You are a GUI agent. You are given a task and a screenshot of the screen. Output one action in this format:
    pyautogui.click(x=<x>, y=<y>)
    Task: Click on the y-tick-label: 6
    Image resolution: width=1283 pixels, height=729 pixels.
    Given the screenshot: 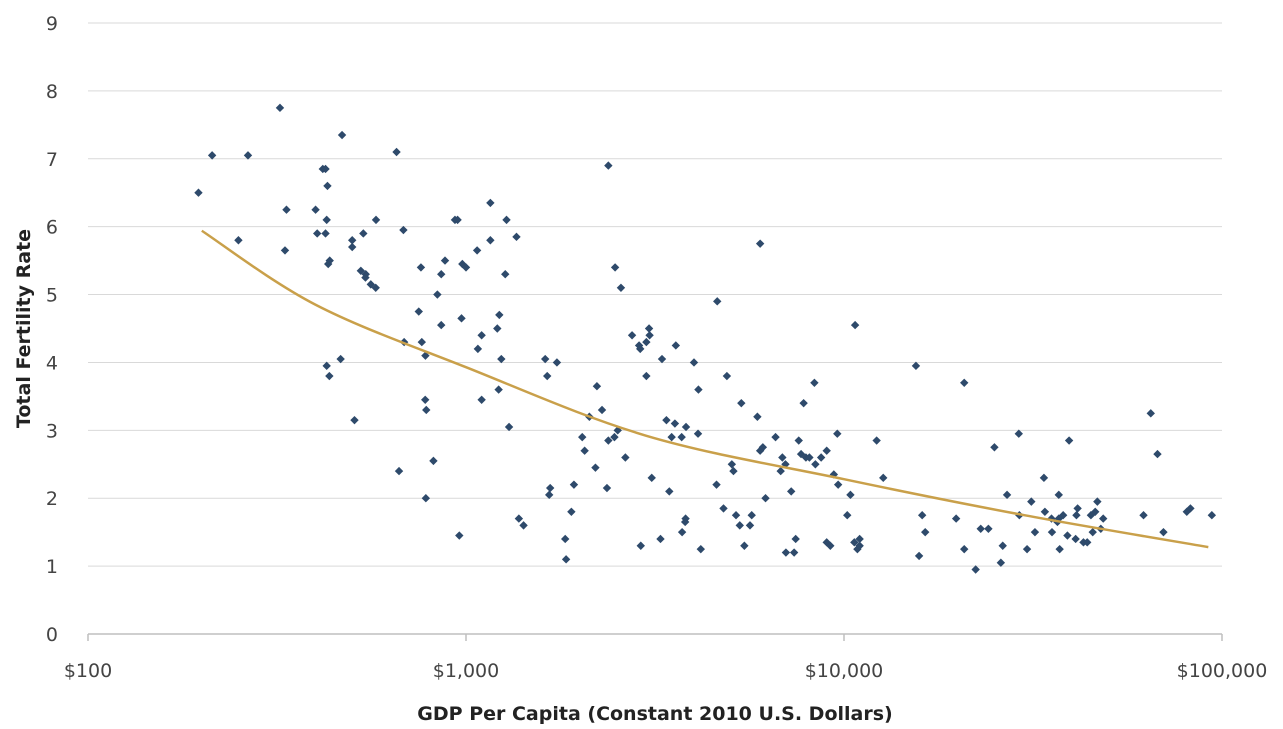 What is the action you would take?
    pyautogui.click(x=52, y=228)
    